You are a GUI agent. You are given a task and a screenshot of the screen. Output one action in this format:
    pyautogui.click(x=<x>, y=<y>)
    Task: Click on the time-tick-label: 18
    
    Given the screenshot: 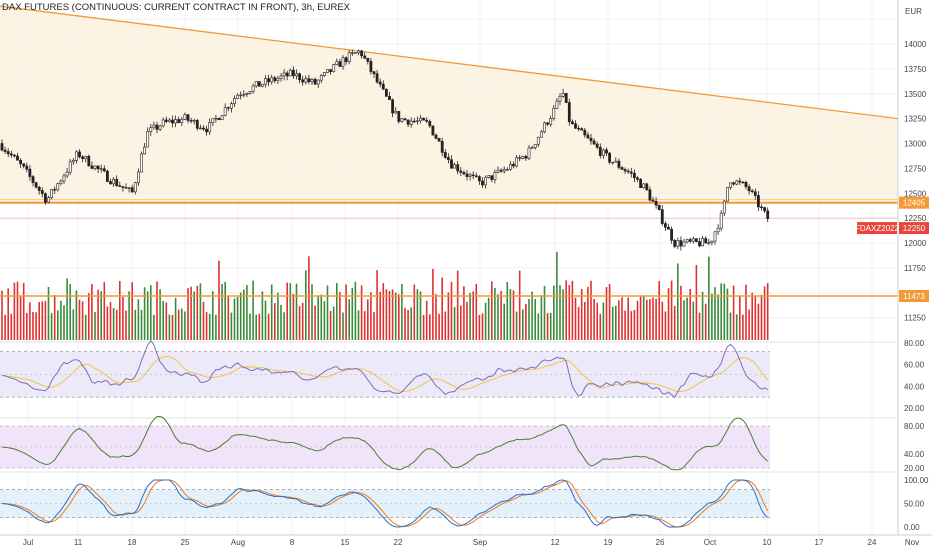 What is the action you would take?
    pyautogui.click(x=132, y=542)
    